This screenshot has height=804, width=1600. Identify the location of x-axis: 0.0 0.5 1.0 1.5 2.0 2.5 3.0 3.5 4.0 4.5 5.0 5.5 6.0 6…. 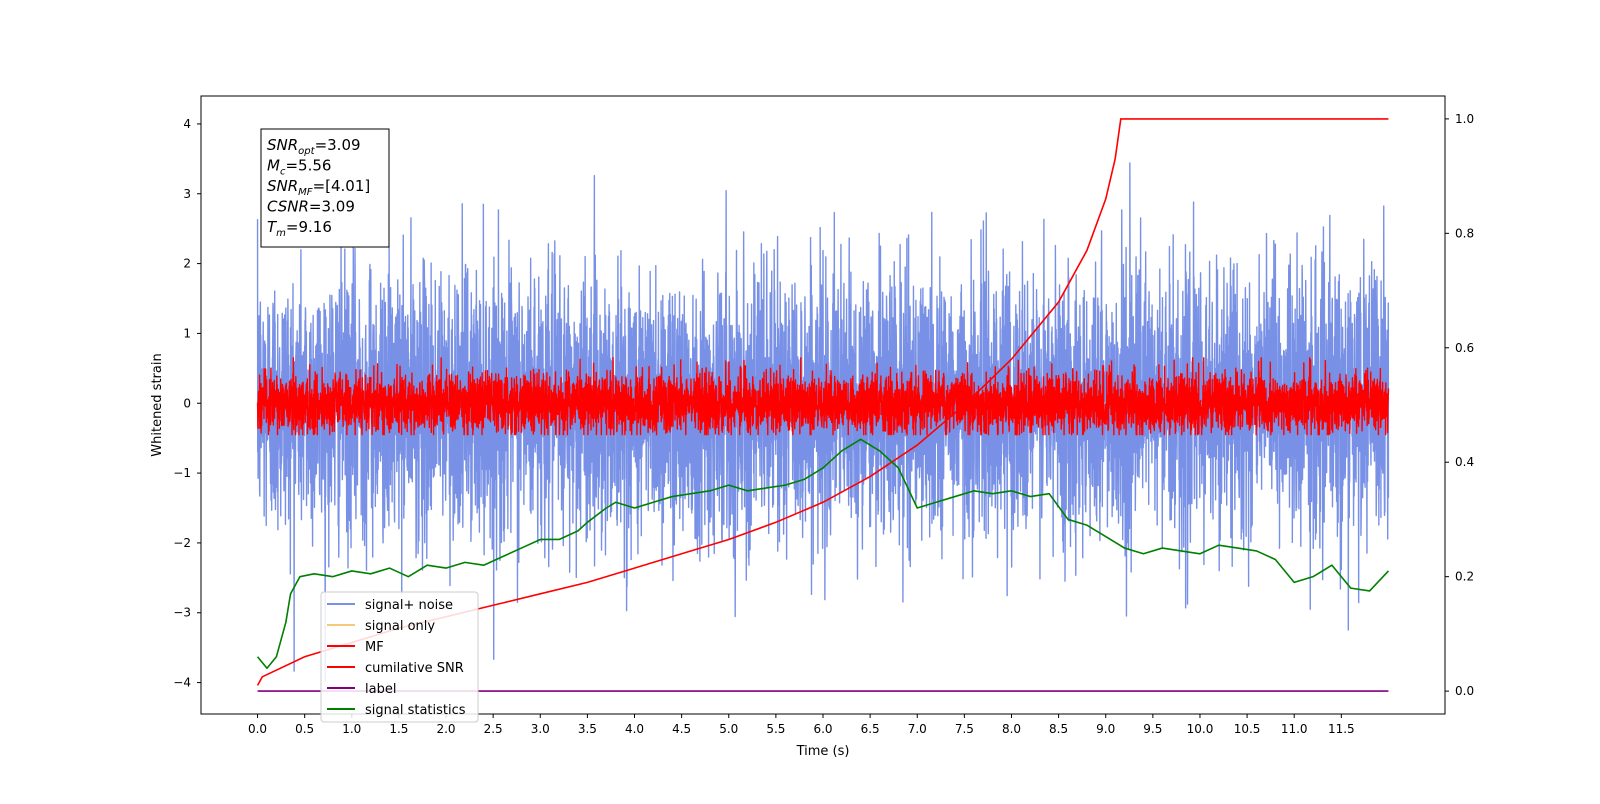
(801, 725).